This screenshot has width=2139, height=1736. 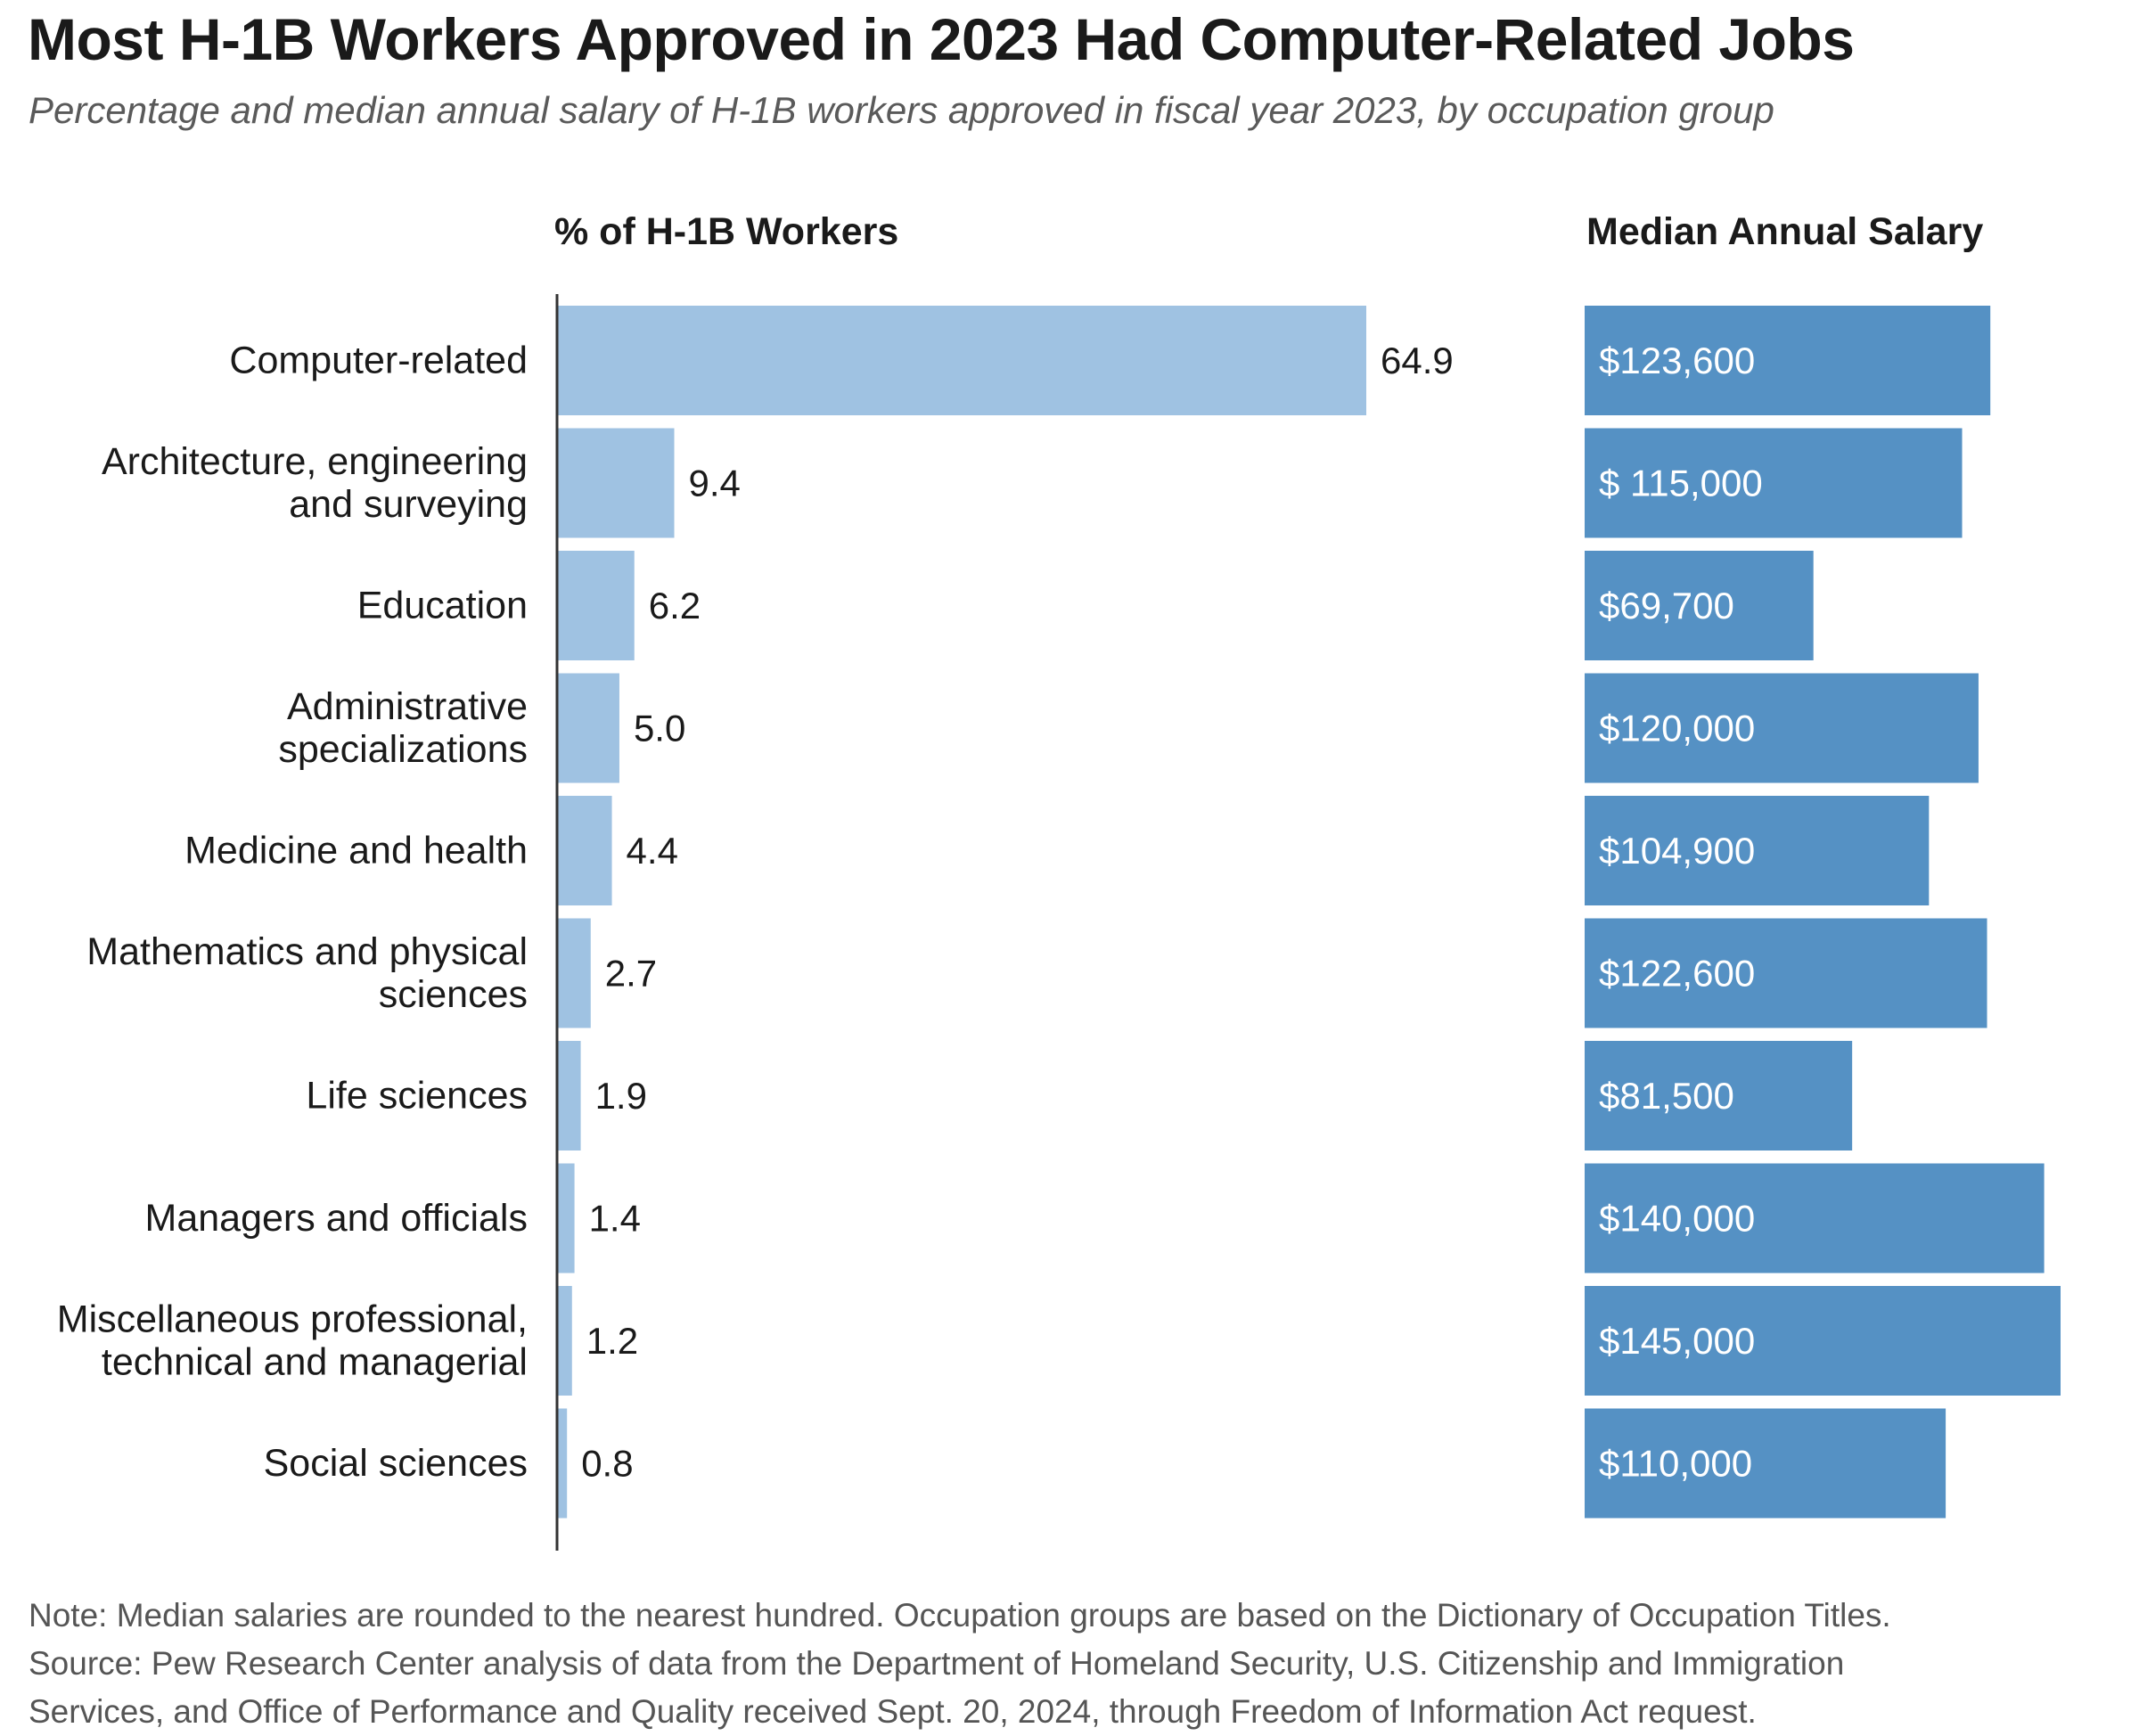 What do you see at coordinates (1417, 361) in the screenshot?
I see `percent-value-label: 64.9` at bounding box center [1417, 361].